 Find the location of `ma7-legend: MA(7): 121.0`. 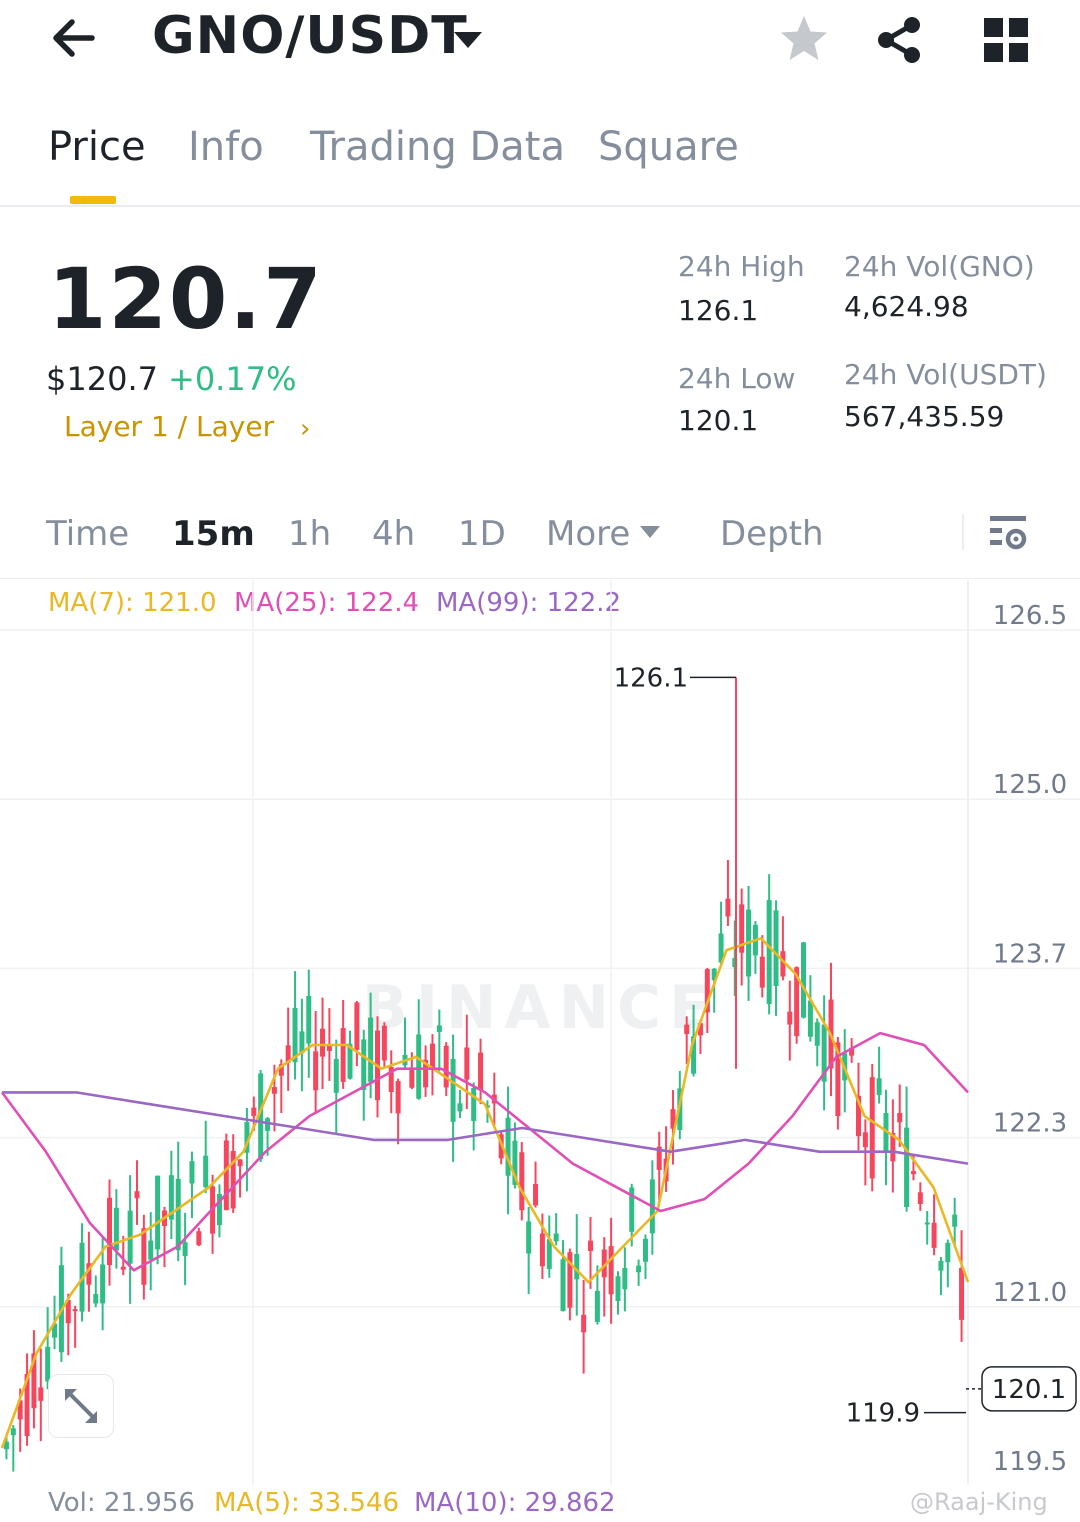

ma7-legend: MA(7): 121.0 is located at coordinates (132, 603).